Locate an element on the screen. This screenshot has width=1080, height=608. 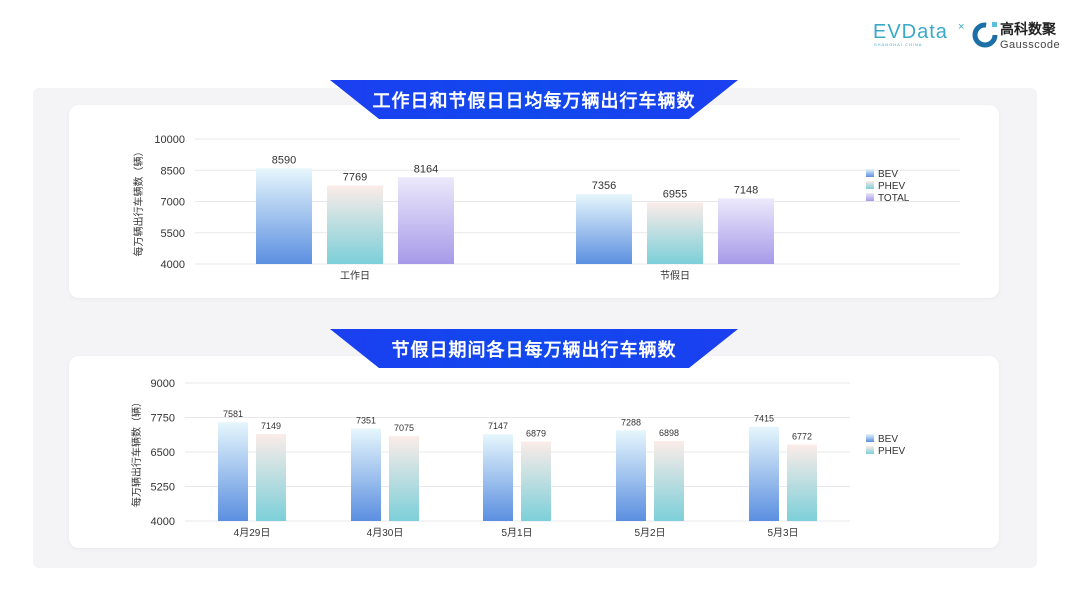
data-label: 6772 is located at coordinates (802, 436).